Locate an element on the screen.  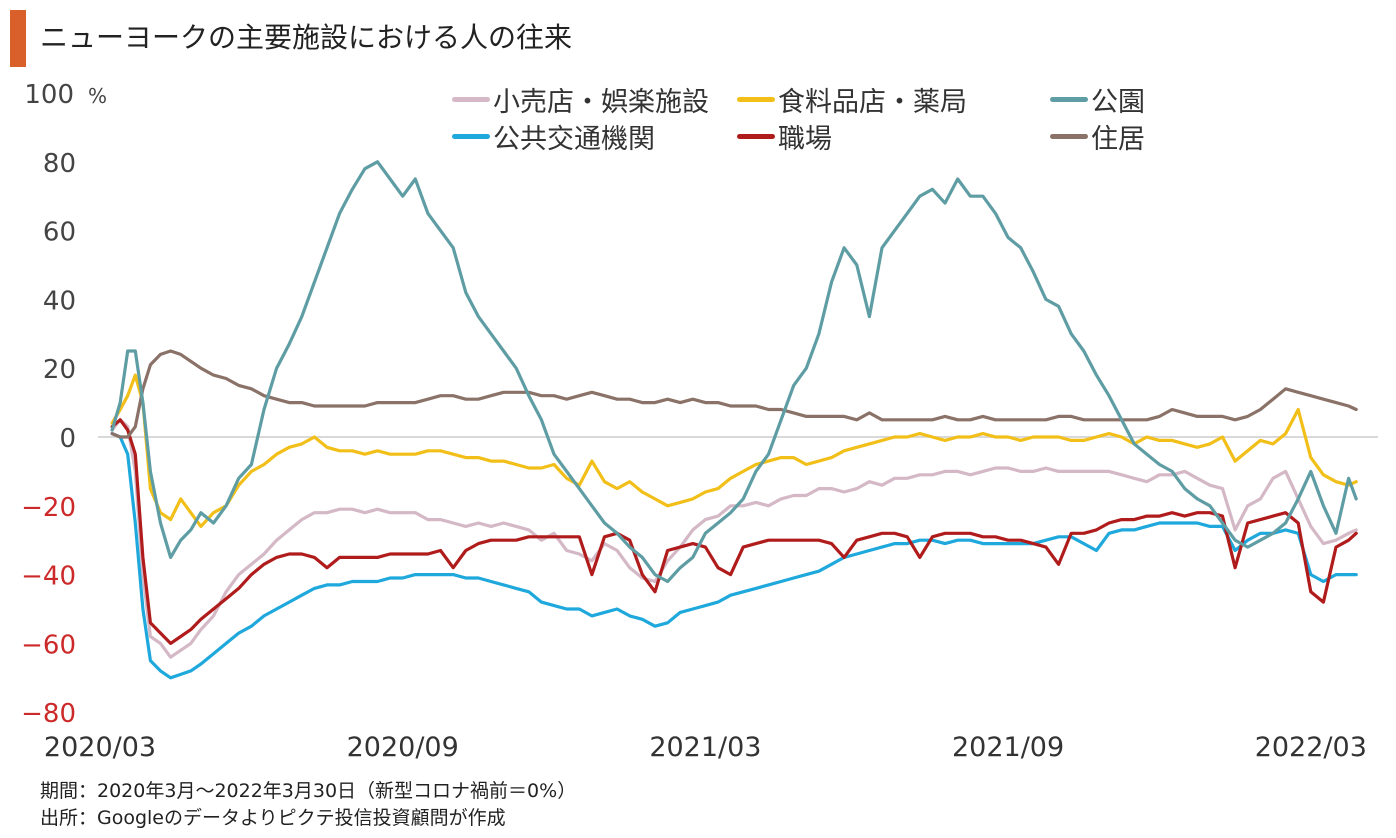
legend-label-parks: 公園 is located at coordinates (1118, 102).